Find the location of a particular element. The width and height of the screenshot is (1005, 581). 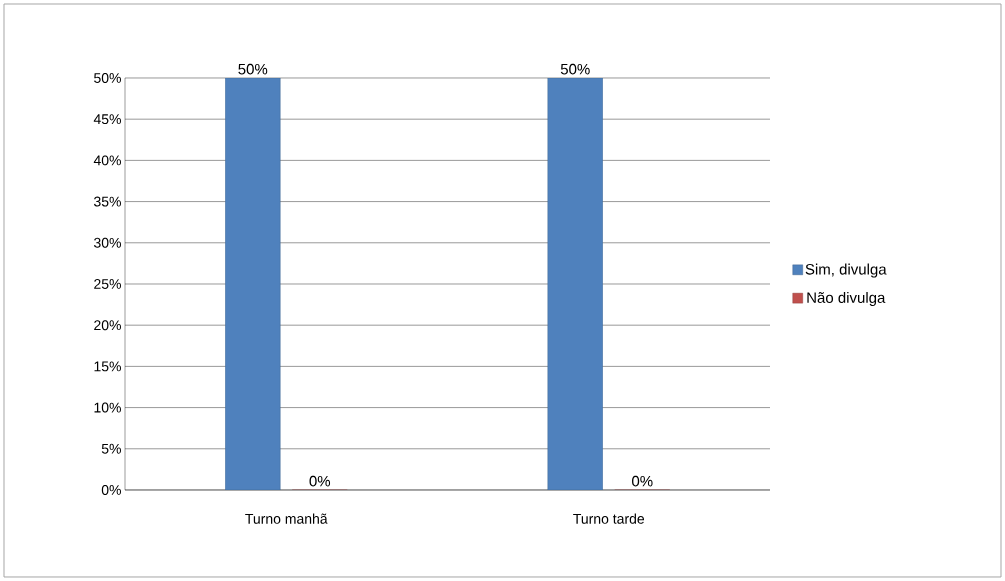

y-tick-label: 35% is located at coordinates (107, 201).